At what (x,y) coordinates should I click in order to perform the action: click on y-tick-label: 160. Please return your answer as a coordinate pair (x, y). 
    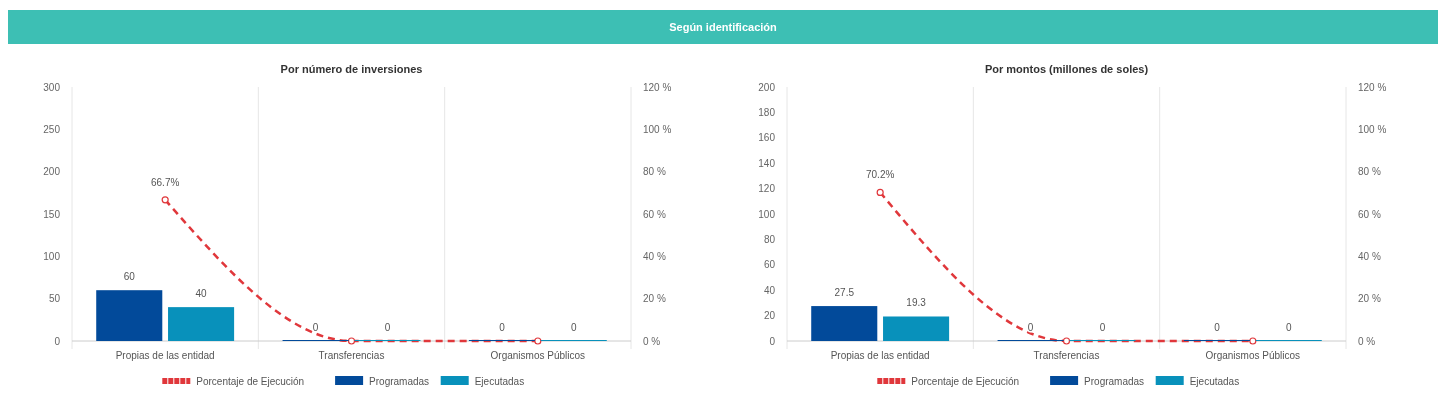
    Looking at the image, I should click on (767, 138).